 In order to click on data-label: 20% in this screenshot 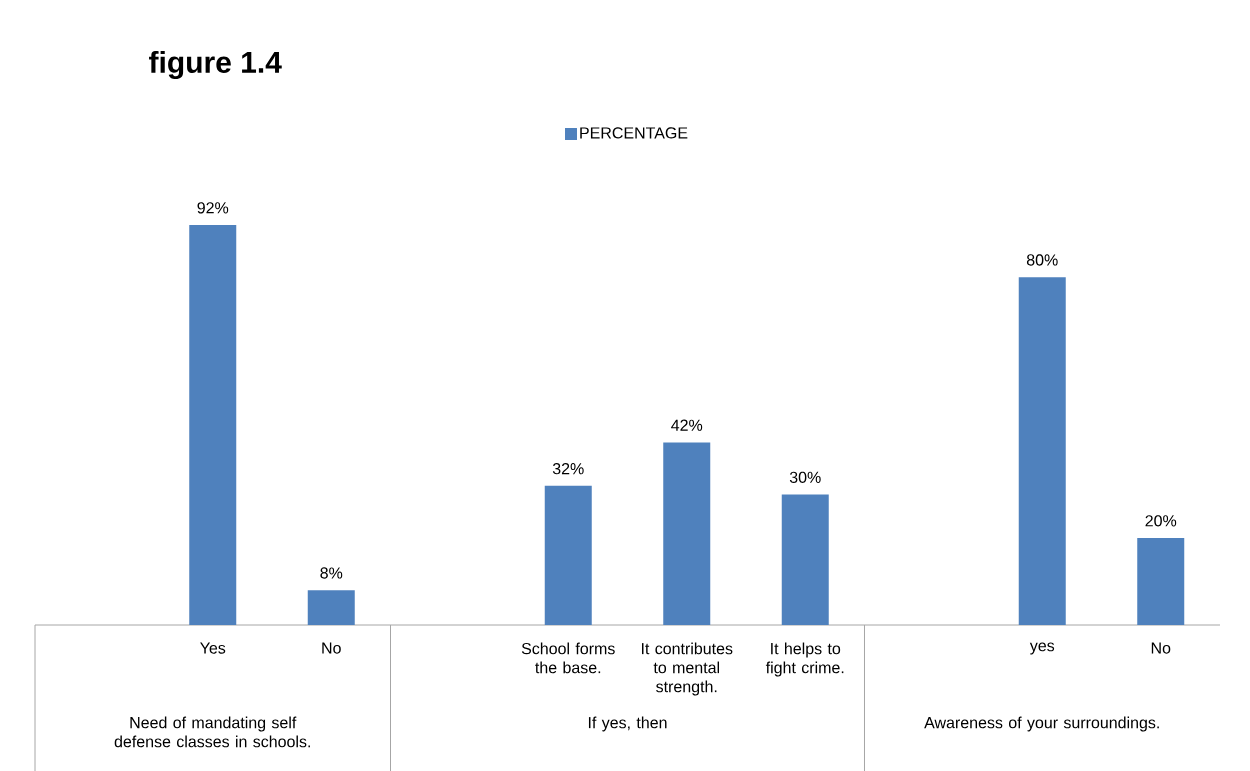, I will do `click(1161, 521)`.